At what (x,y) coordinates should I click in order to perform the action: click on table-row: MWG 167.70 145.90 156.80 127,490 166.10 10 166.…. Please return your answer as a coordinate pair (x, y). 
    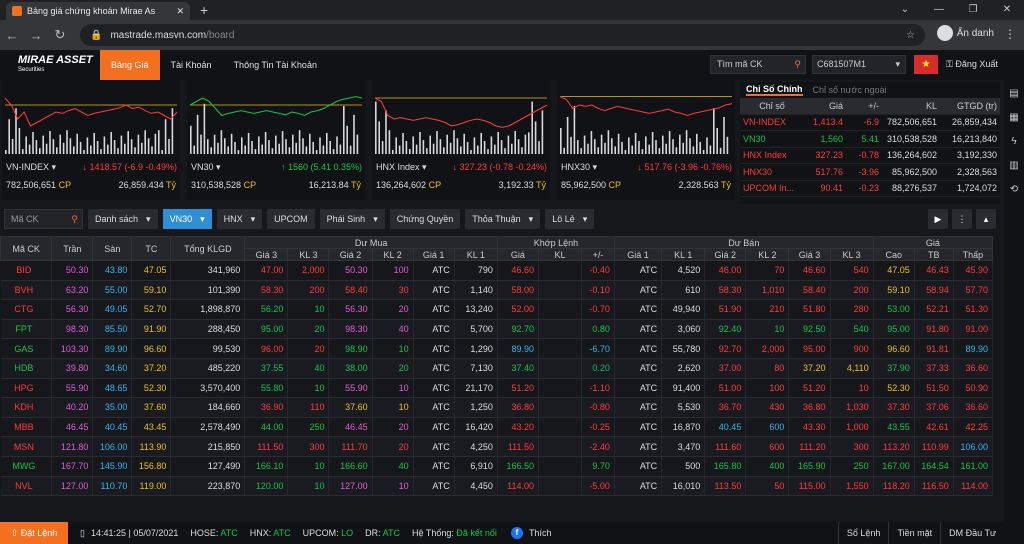
    Looking at the image, I should click on (497, 466).